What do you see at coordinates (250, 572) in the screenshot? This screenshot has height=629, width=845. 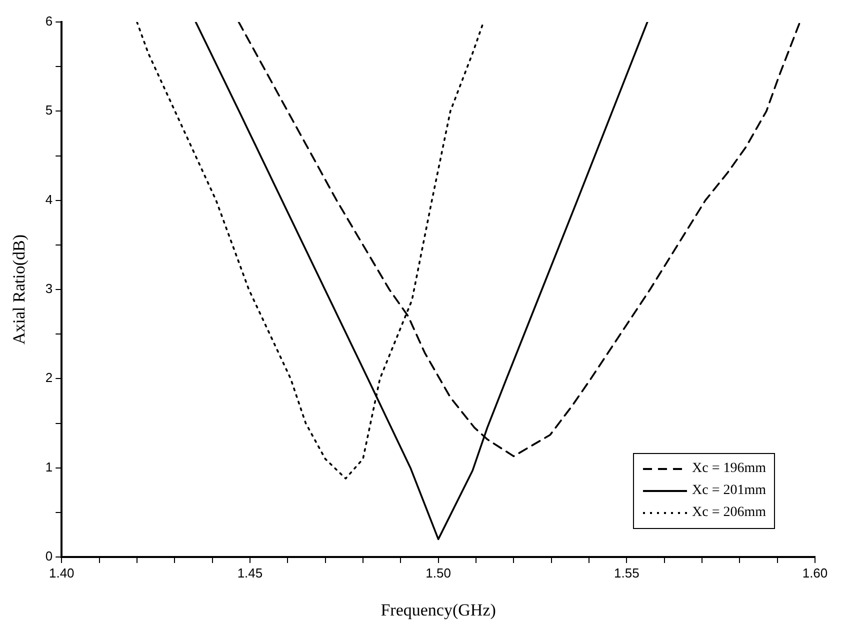 I see `x-tick-label: 1.45` at bounding box center [250, 572].